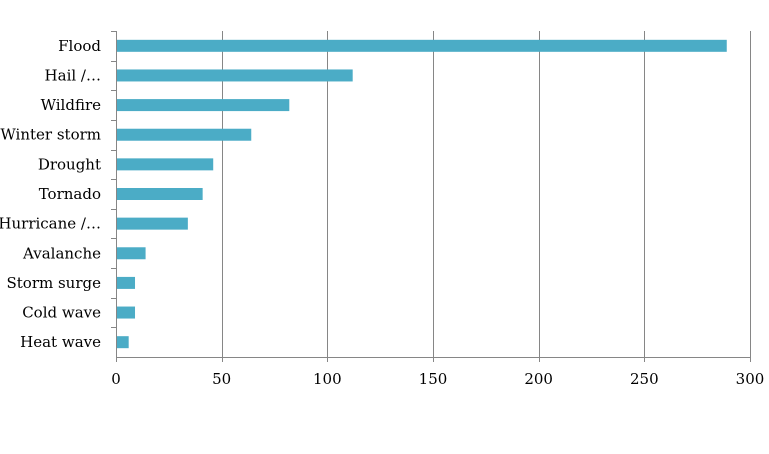 The height and width of the screenshot is (454, 769). I want to click on category-label-8: Storm surge, so click(53, 283).